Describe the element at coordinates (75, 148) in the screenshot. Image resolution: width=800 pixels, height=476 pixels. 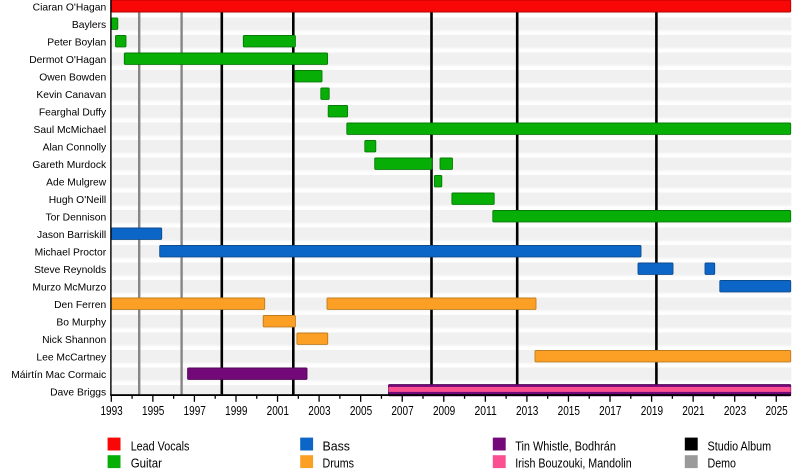
I see `svg-text: Alan Connolly` at that location.